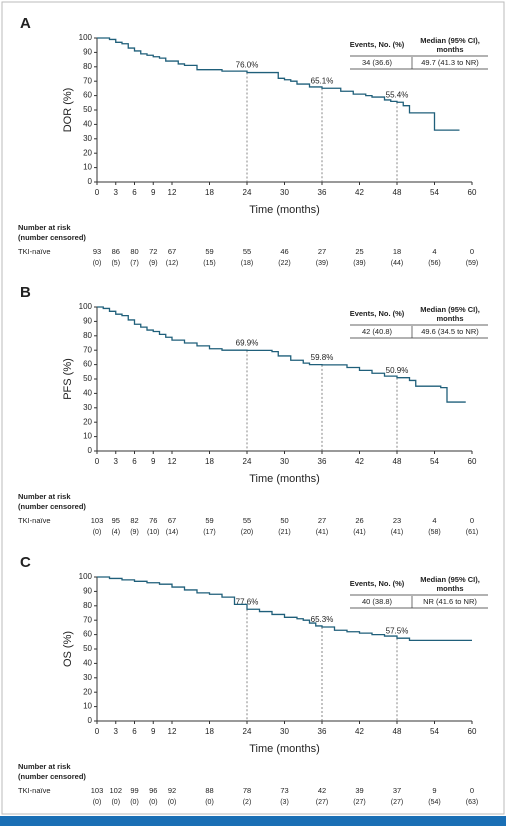 This screenshot has width=506, height=826. What do you see at coordinates (434, 520) in the screenshot?
I see `at-risk-count: 4` at bounding box center [434, 520].